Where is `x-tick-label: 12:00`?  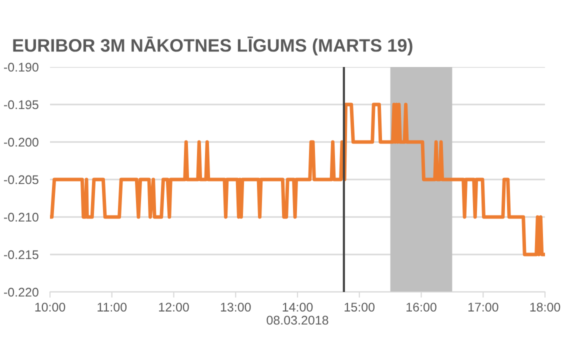 x-tick-label: 12:00 is located at coordinates (174, 307).